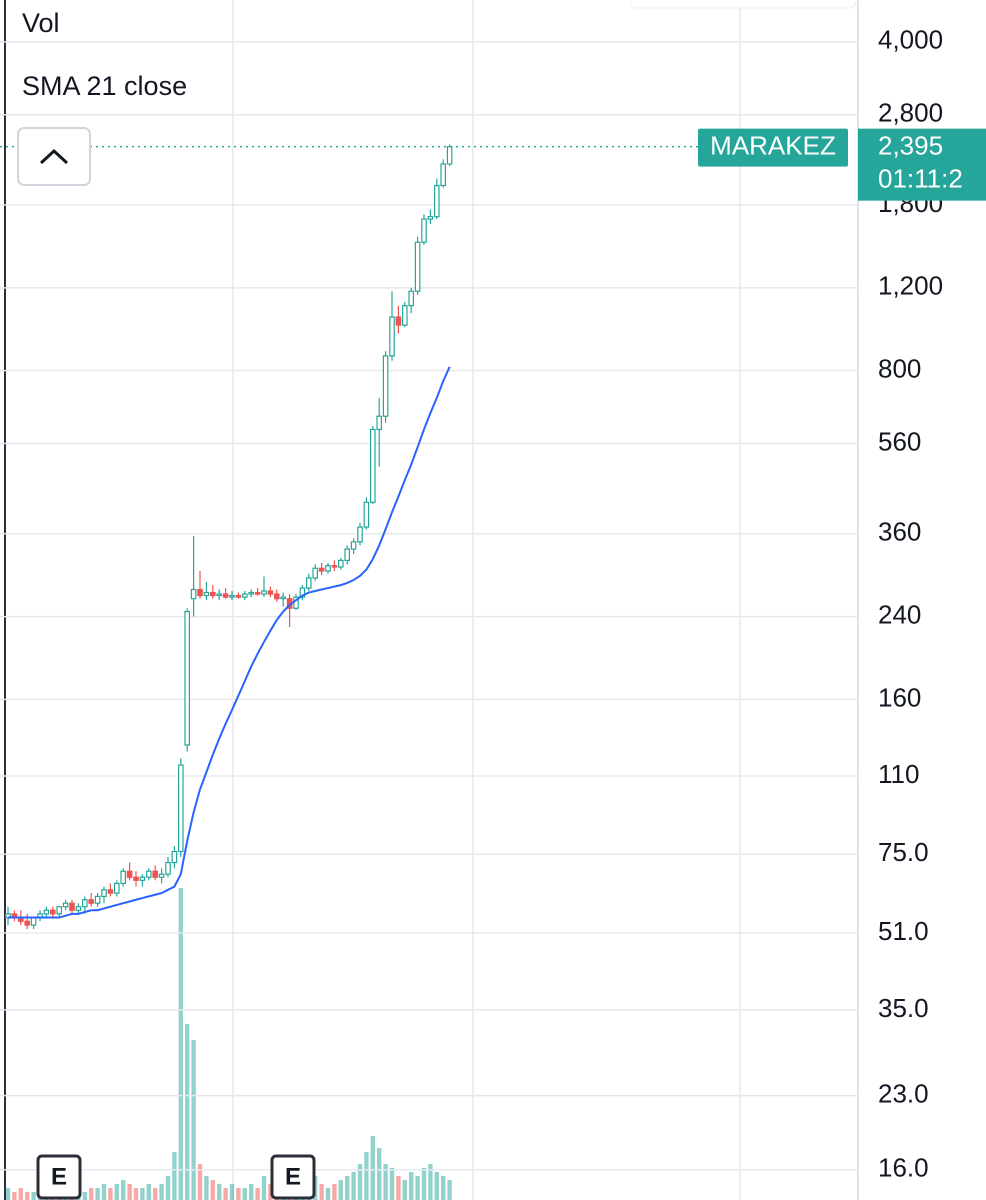 The image size is (986, 1200). Describe the element at coordinates (920, 179) in the screenshot. I see `countdown-label: 01:11:2` at that location.